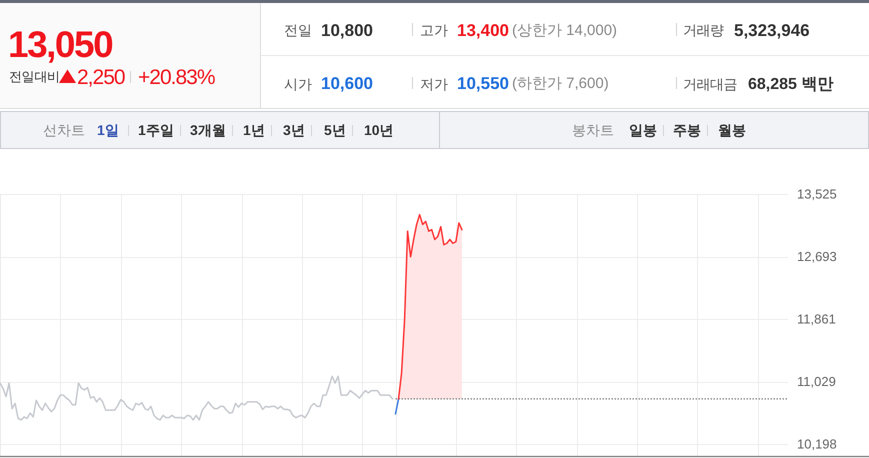 Image resolution: width=869 pixels, height=458 pixels. Describe the element at coordinates (254, 130) in the screenshot. I see `text: 1년` at that location.